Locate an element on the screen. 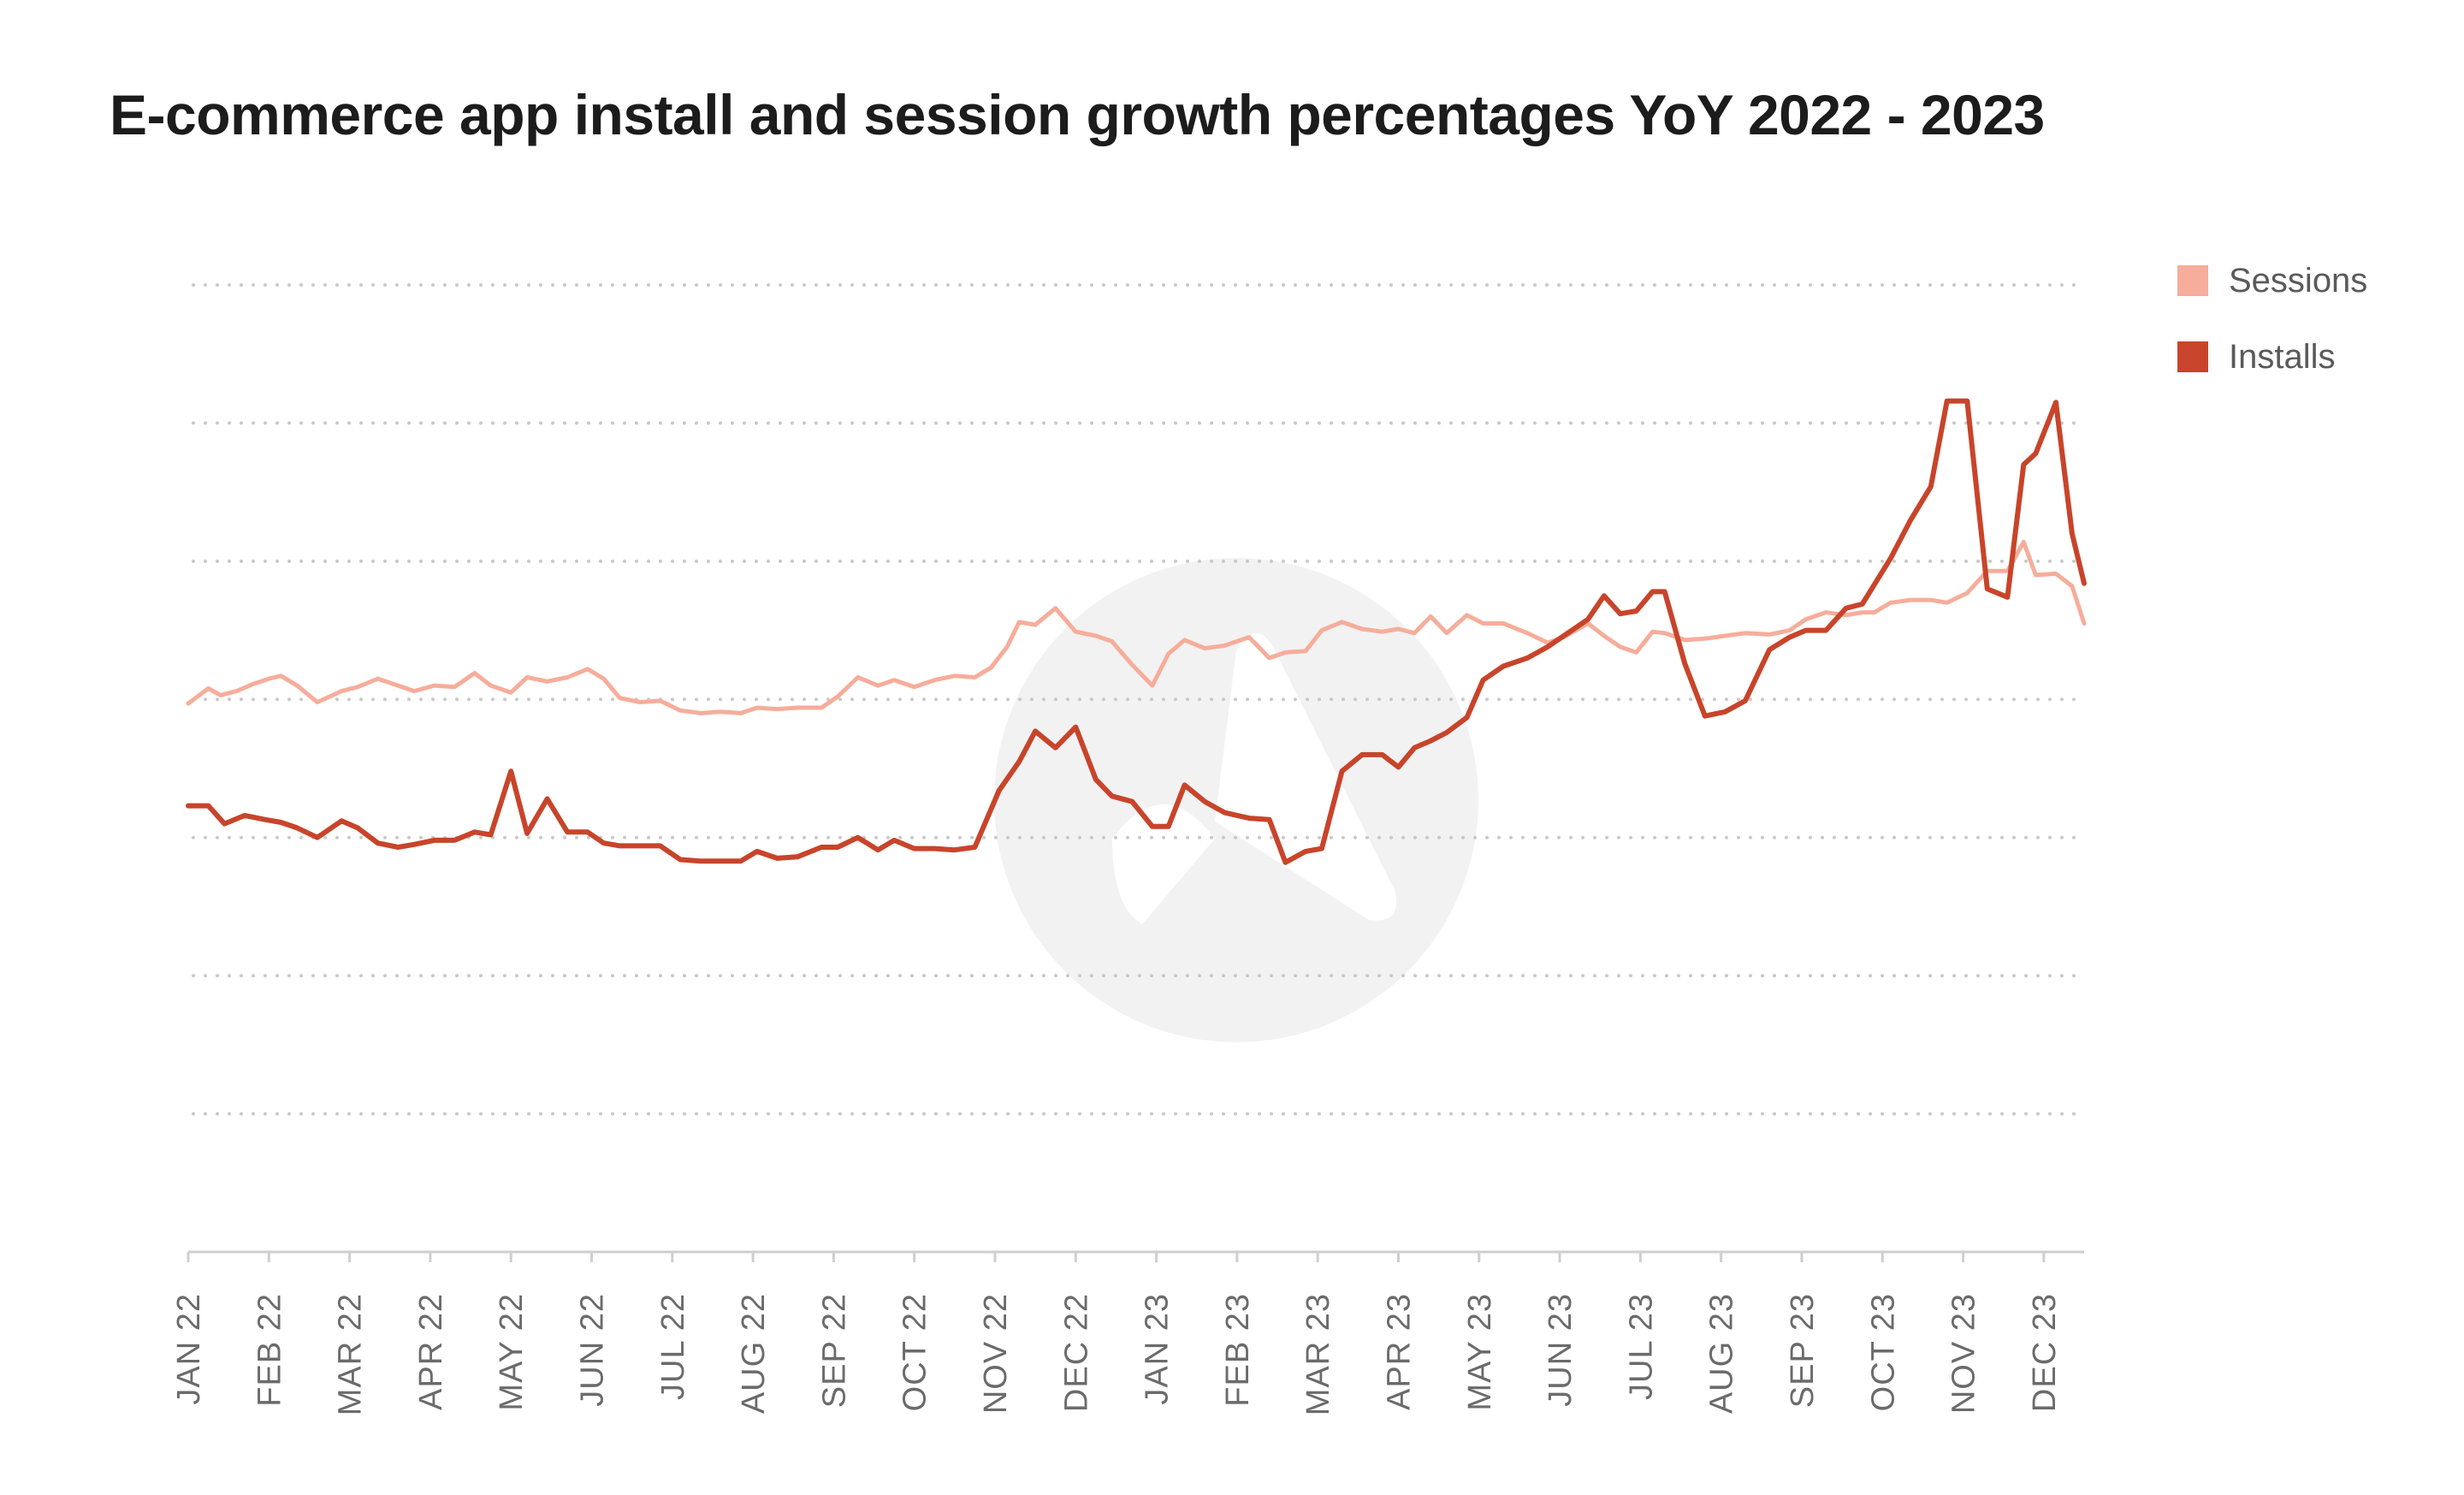 The image size is (2464, 1495). legend-label-installs: Installs is located at coordinates (2282, 356).